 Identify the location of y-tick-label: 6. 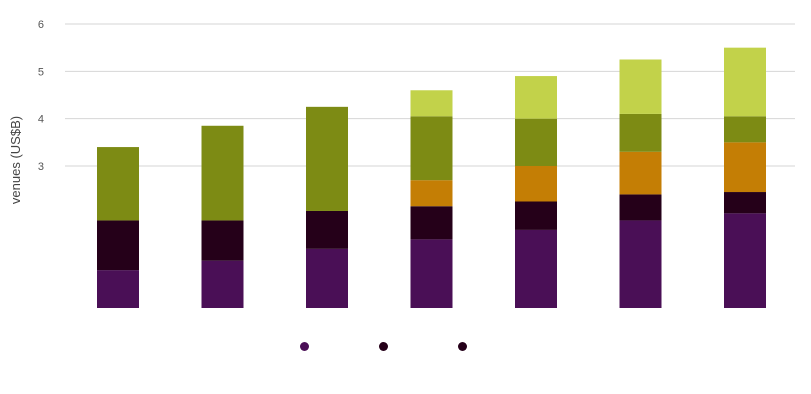
(41, 25).